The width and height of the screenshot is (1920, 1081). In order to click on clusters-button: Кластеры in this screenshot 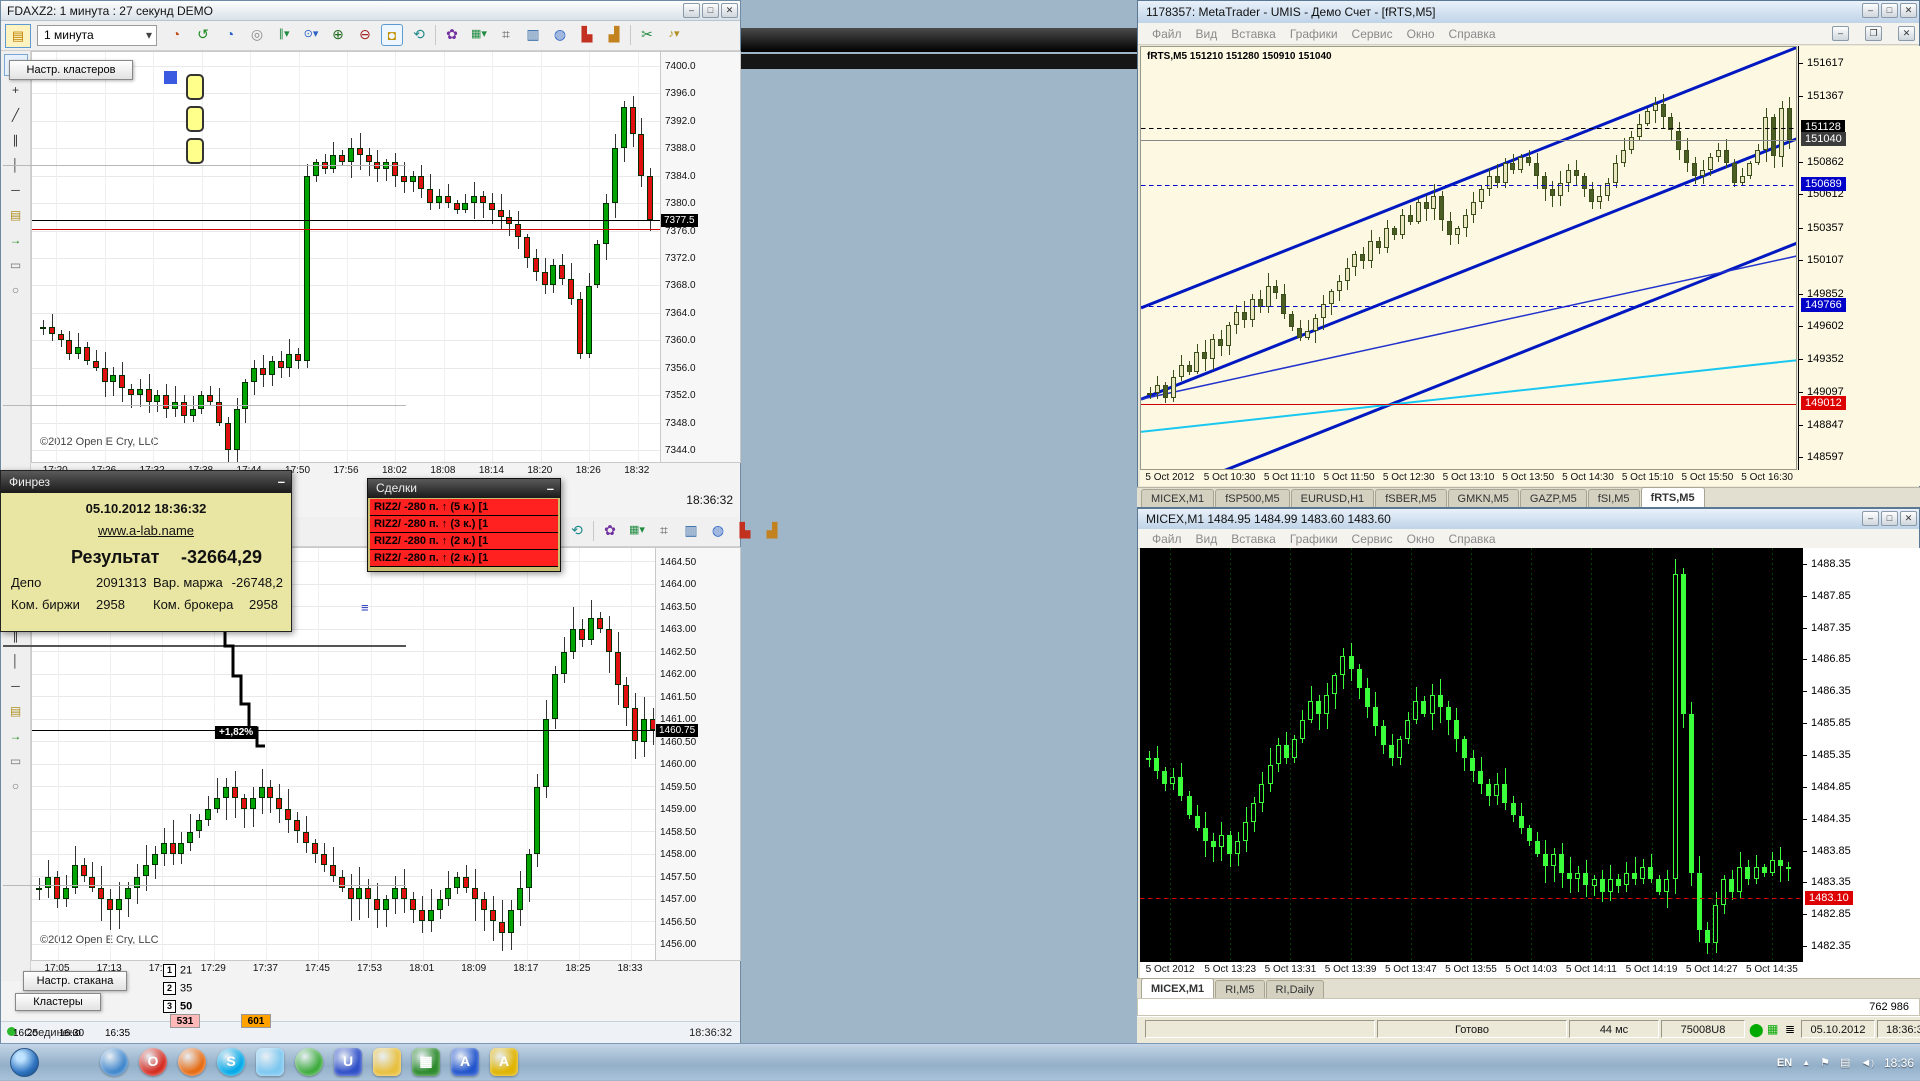, I will do `click(58, 1002)`.